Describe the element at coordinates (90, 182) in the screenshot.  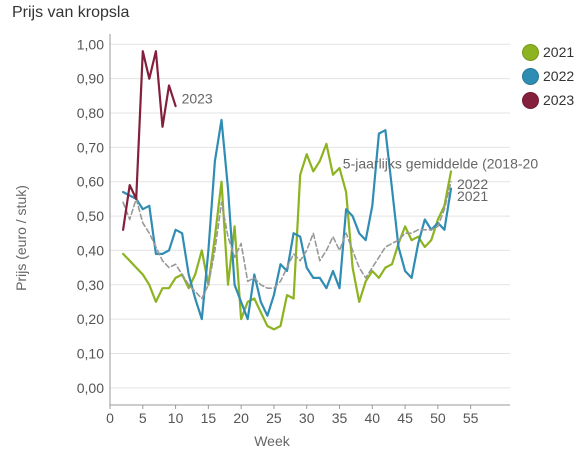
I see `y-tick-label: 0,60` at that location.